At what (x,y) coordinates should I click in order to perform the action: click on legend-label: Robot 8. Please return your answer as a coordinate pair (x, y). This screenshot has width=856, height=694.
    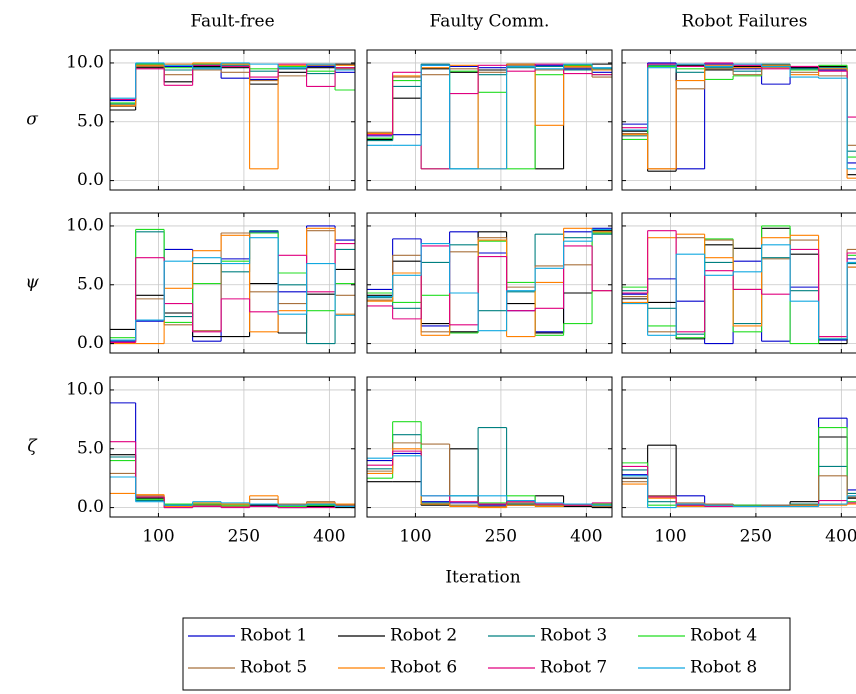
    Looking at the image, I should click on (723, 668).